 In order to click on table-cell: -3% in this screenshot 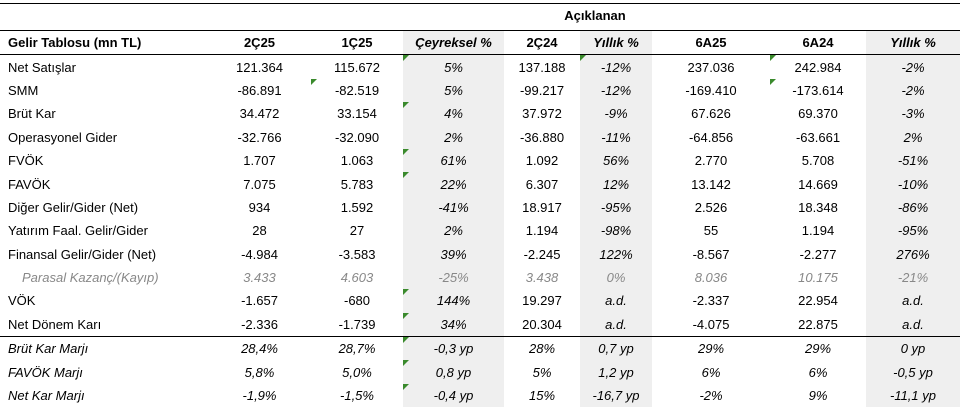, I will do `click(913, 114)`.